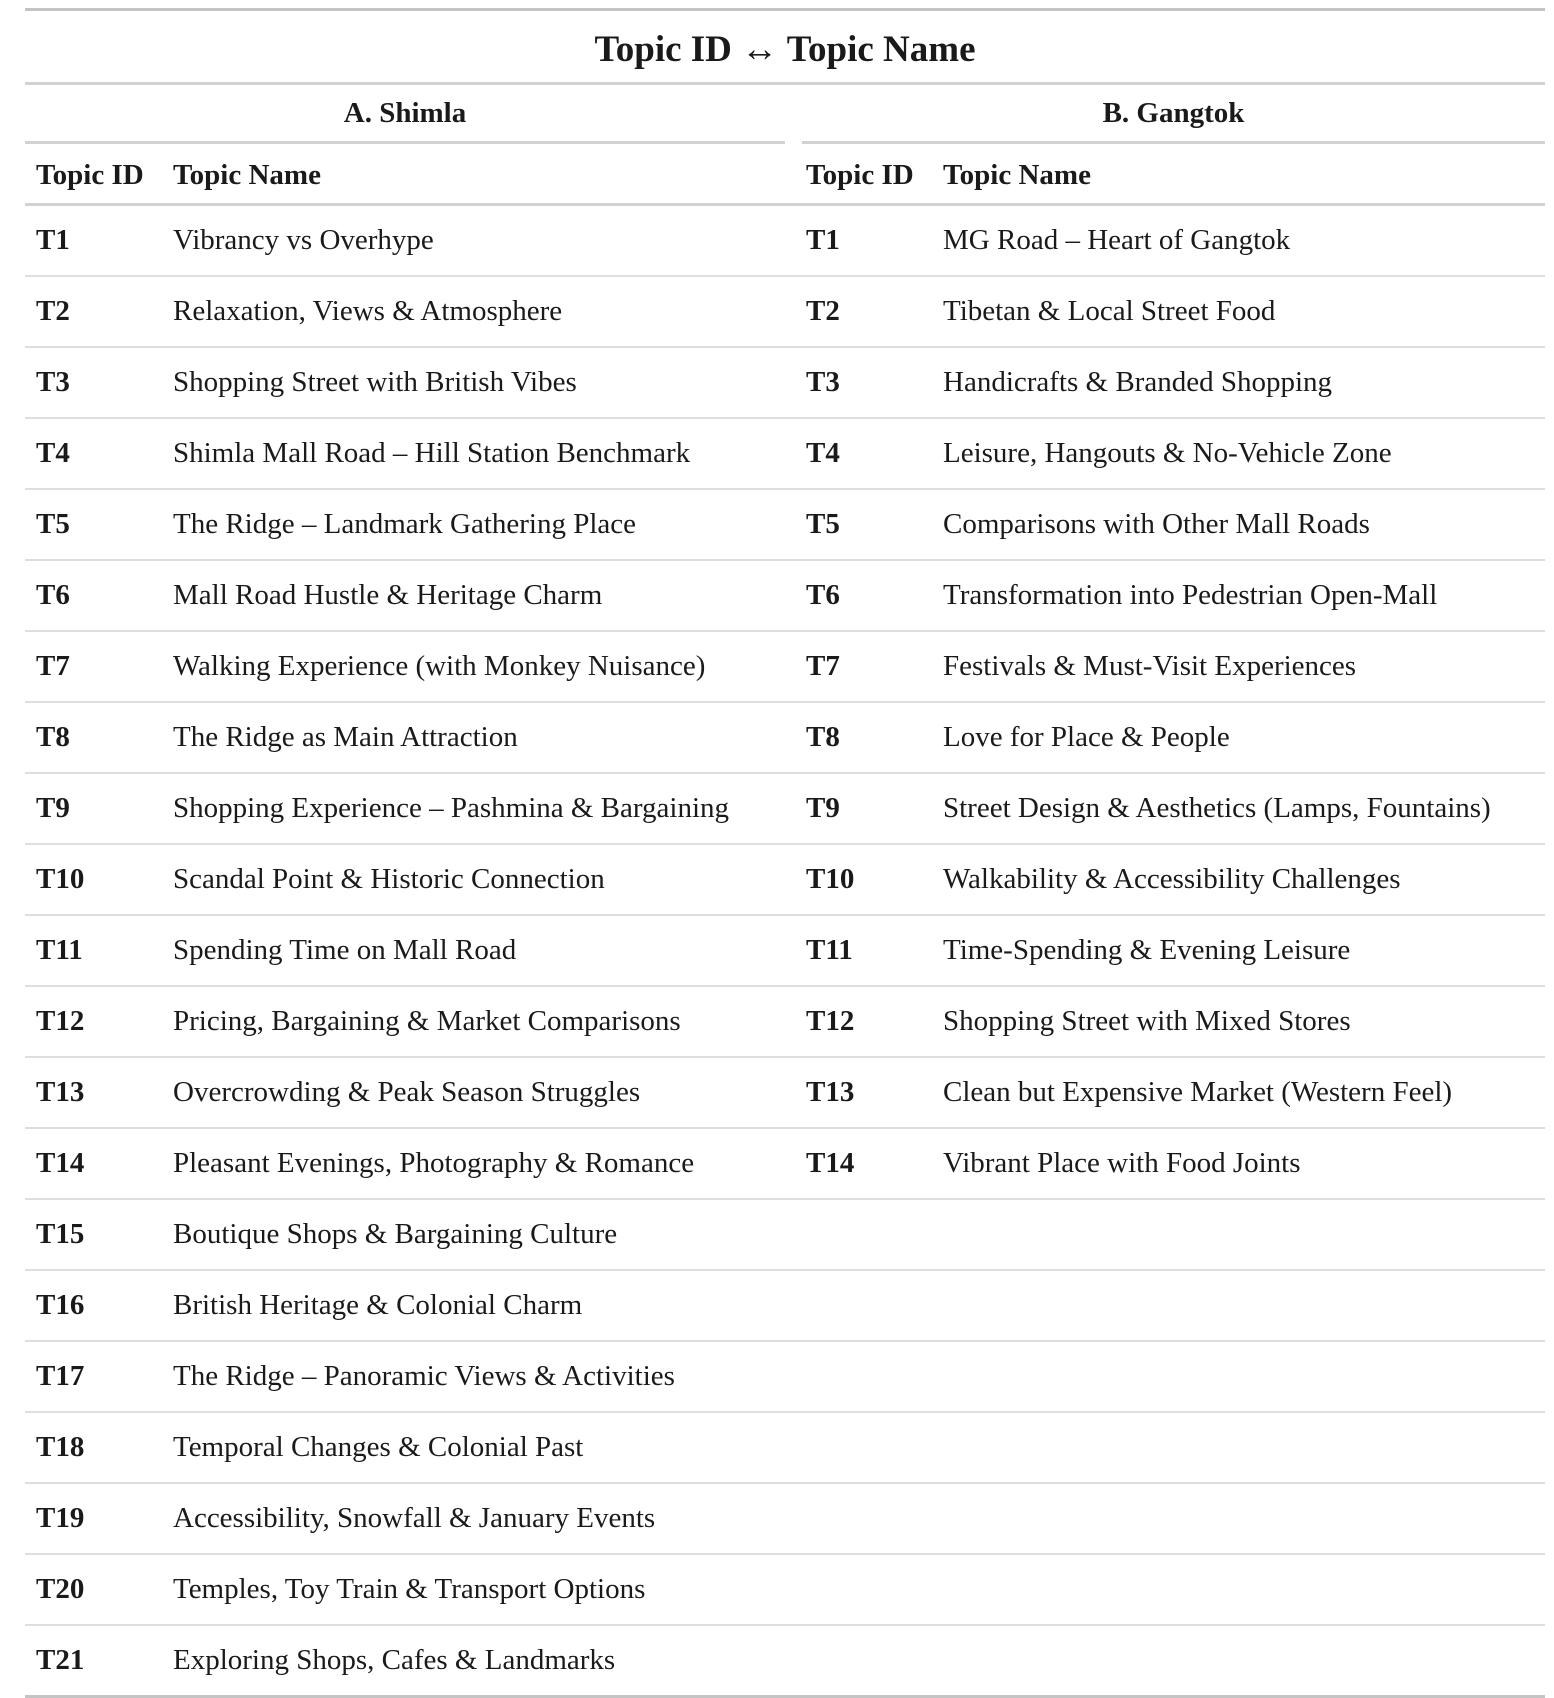  I want to click on shimla-topic-id: T14, so click(60, 1163).